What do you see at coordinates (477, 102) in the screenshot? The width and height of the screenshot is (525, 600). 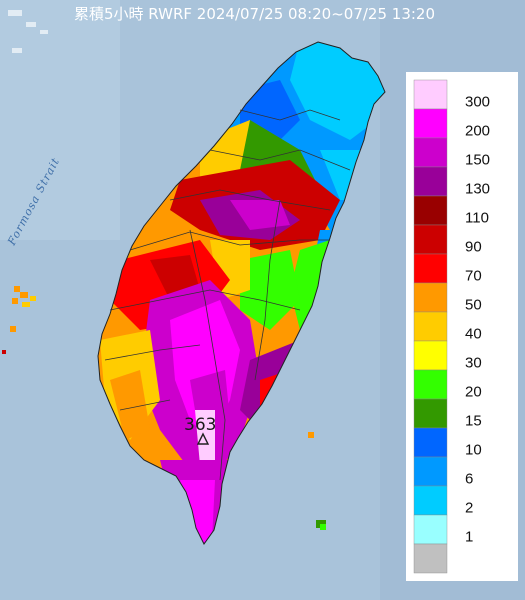 I see `legend-label: 300` at bounding box center [477, 102].